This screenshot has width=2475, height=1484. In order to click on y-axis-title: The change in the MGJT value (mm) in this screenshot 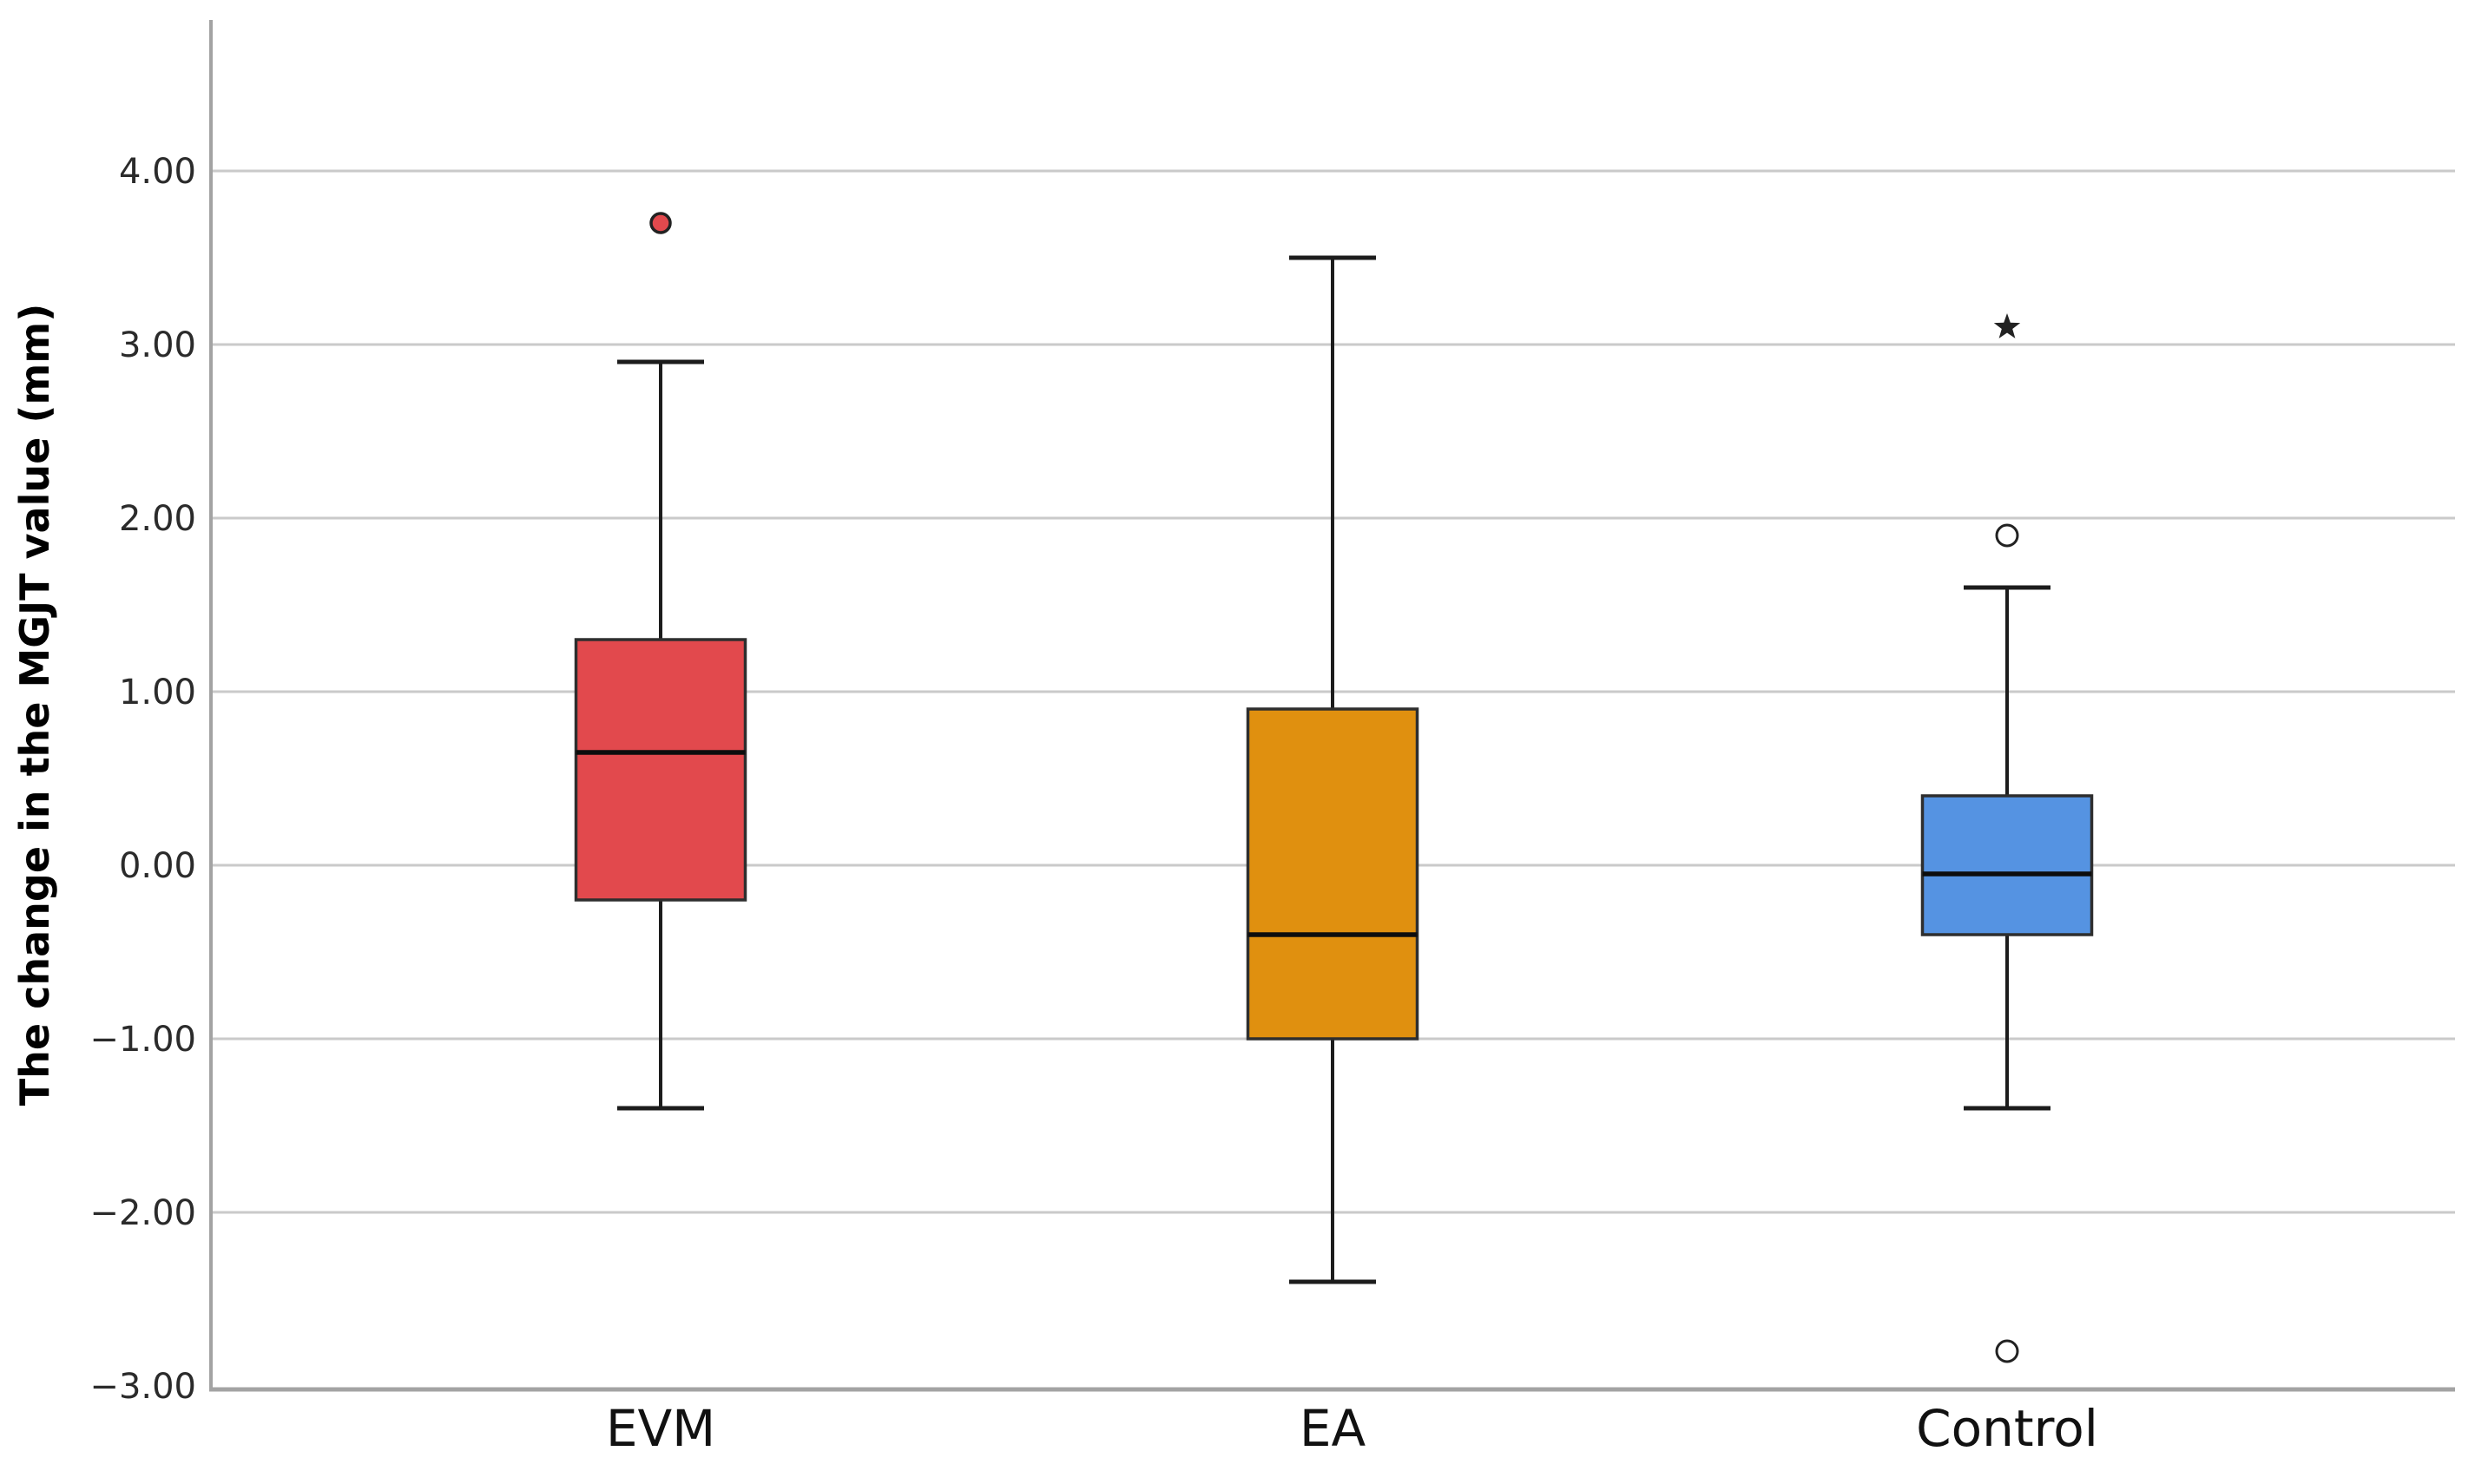, I will do `click(34, 704)`.